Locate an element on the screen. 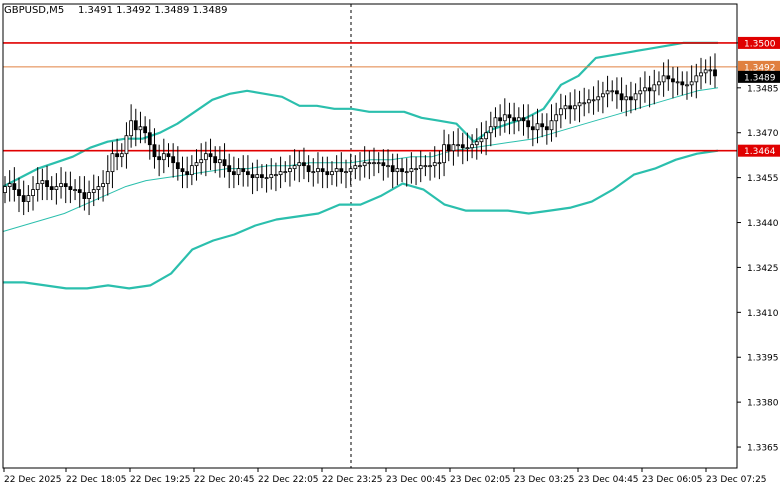  x-tick-label: 23 Dec 06:05 is located at coordinates (672, 480).